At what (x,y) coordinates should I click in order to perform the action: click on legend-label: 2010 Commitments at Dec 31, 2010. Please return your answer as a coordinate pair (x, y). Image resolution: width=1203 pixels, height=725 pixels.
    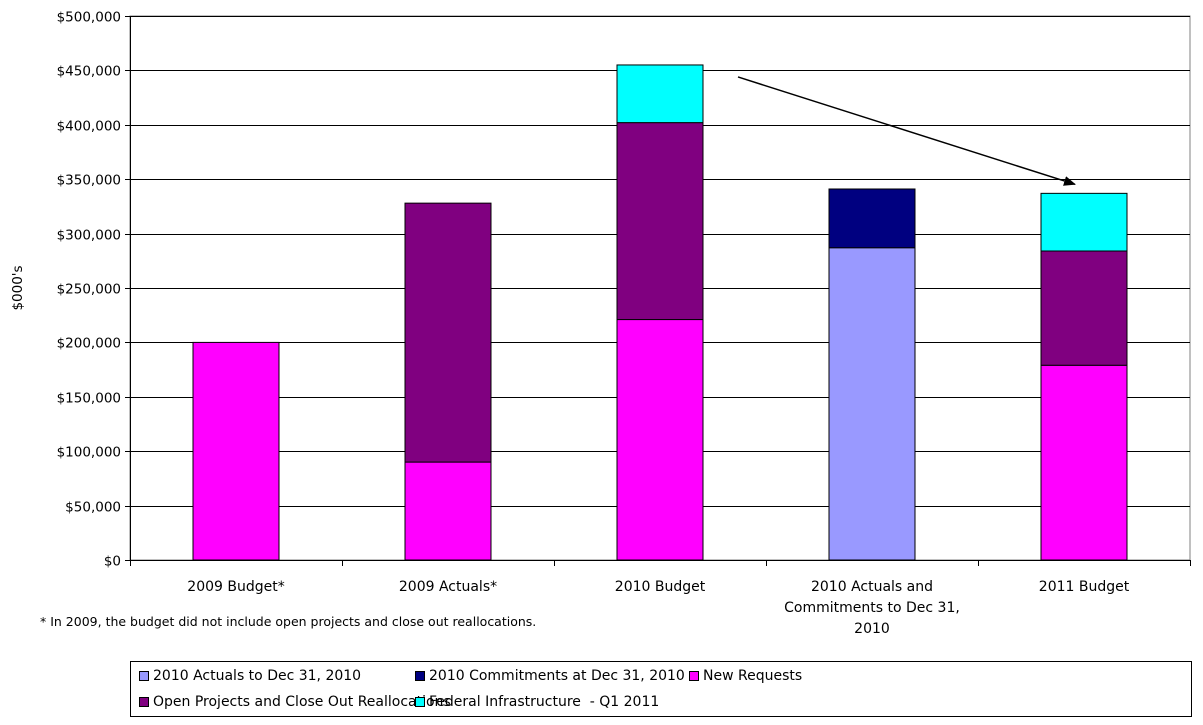
    Looking at the image, I should click on (557, 676).